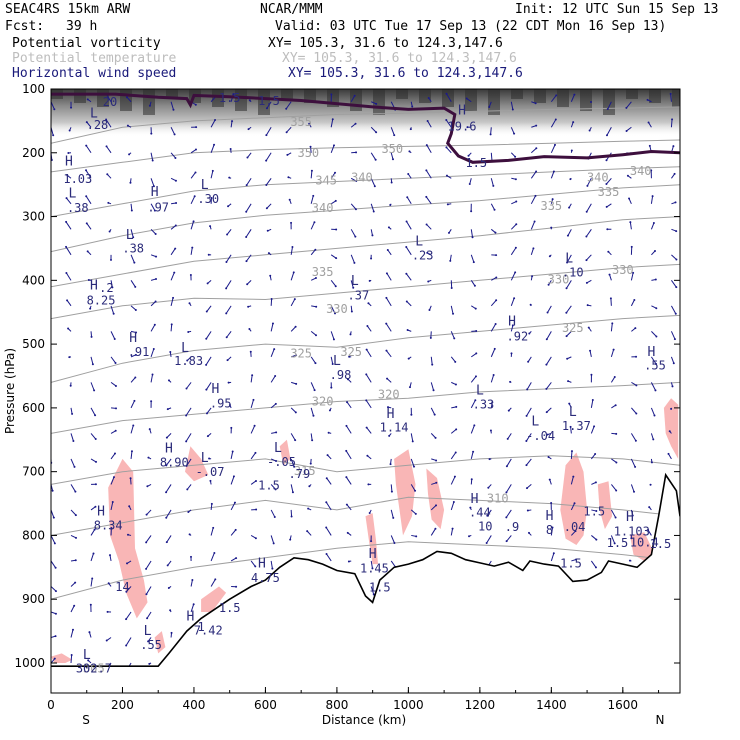 This screenshot has height=740, width=740. Describe the element at coordinates (351, 352) in the screenshot. I see `theta-label: 325` at that location.